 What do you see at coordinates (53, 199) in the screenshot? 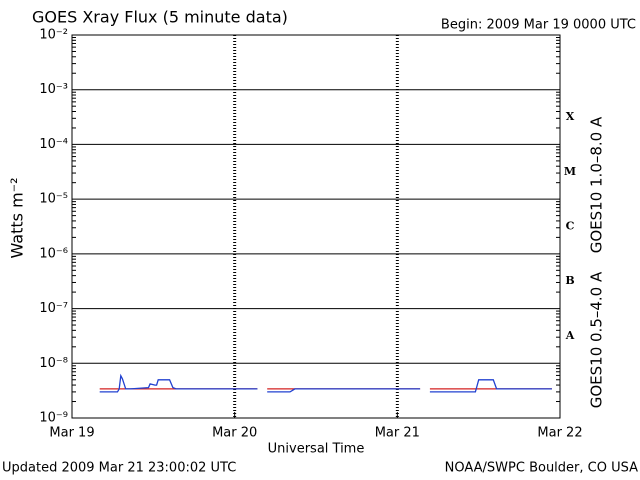
I see `y-tick-label: 10⁻⁵` at bounding box center [53, 199].